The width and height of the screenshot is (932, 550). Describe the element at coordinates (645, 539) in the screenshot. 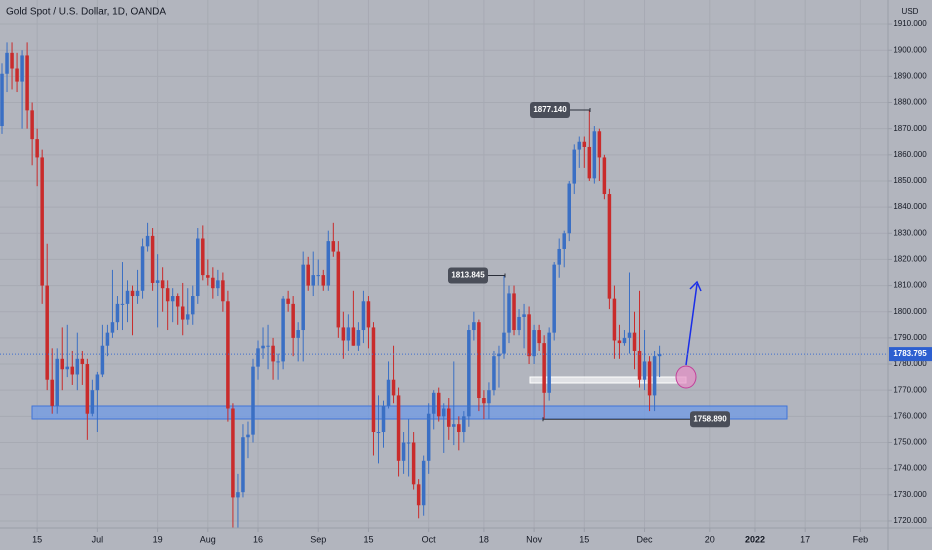

I see `x-tick-label: Dec` at that location.